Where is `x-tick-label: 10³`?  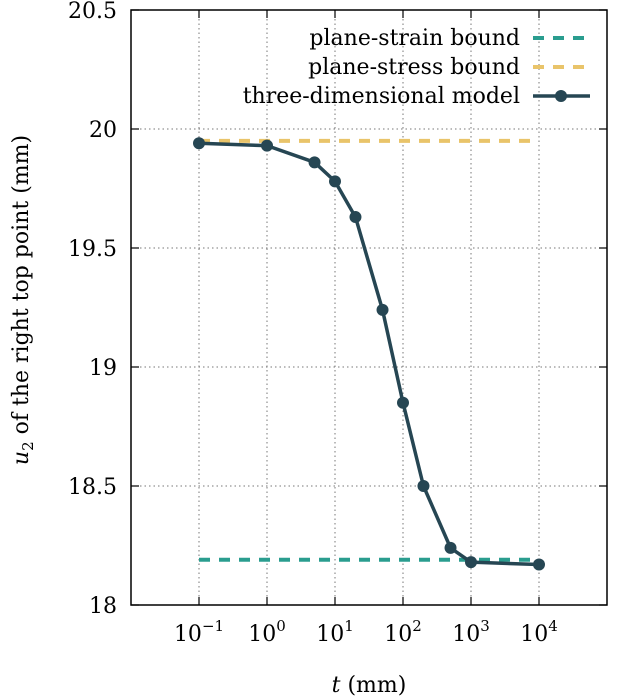 x-tick-label: 10³ is located at coordinates (471, 632).